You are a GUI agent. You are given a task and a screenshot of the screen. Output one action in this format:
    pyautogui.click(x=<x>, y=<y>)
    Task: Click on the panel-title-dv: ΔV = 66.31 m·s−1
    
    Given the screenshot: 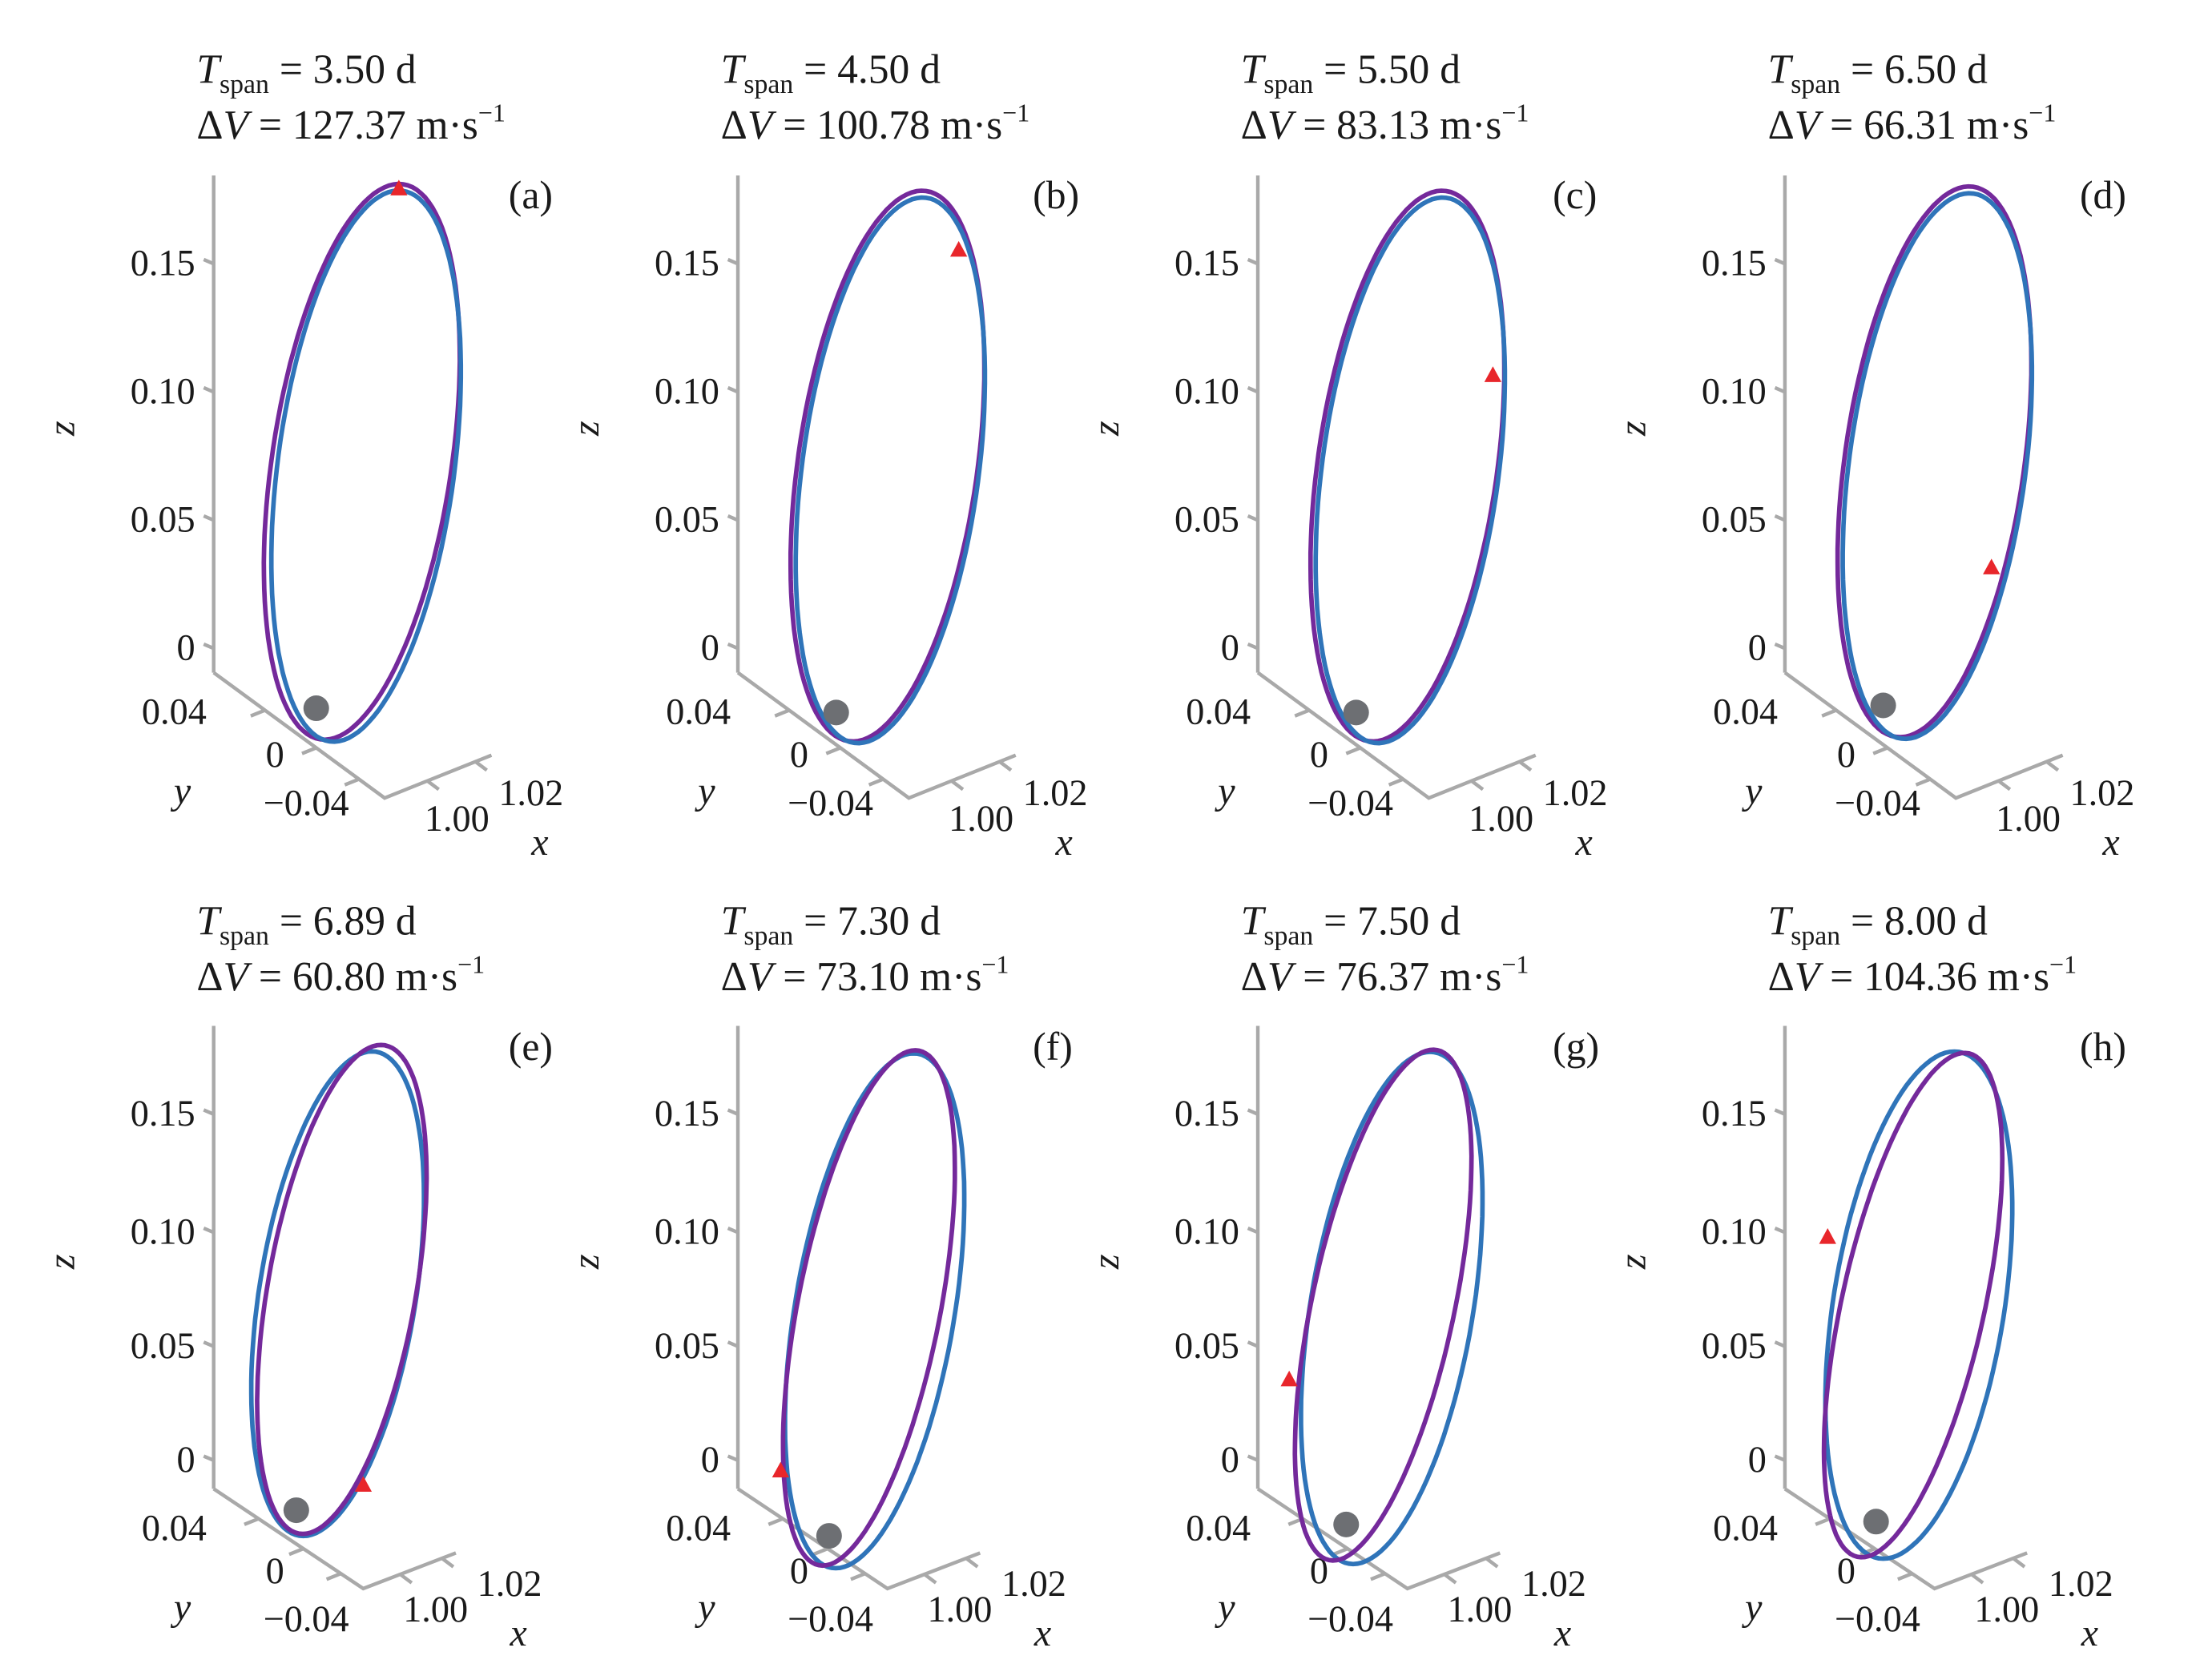 What is the action you would take?
    pyautogui.click(x=1912, y=123)
    